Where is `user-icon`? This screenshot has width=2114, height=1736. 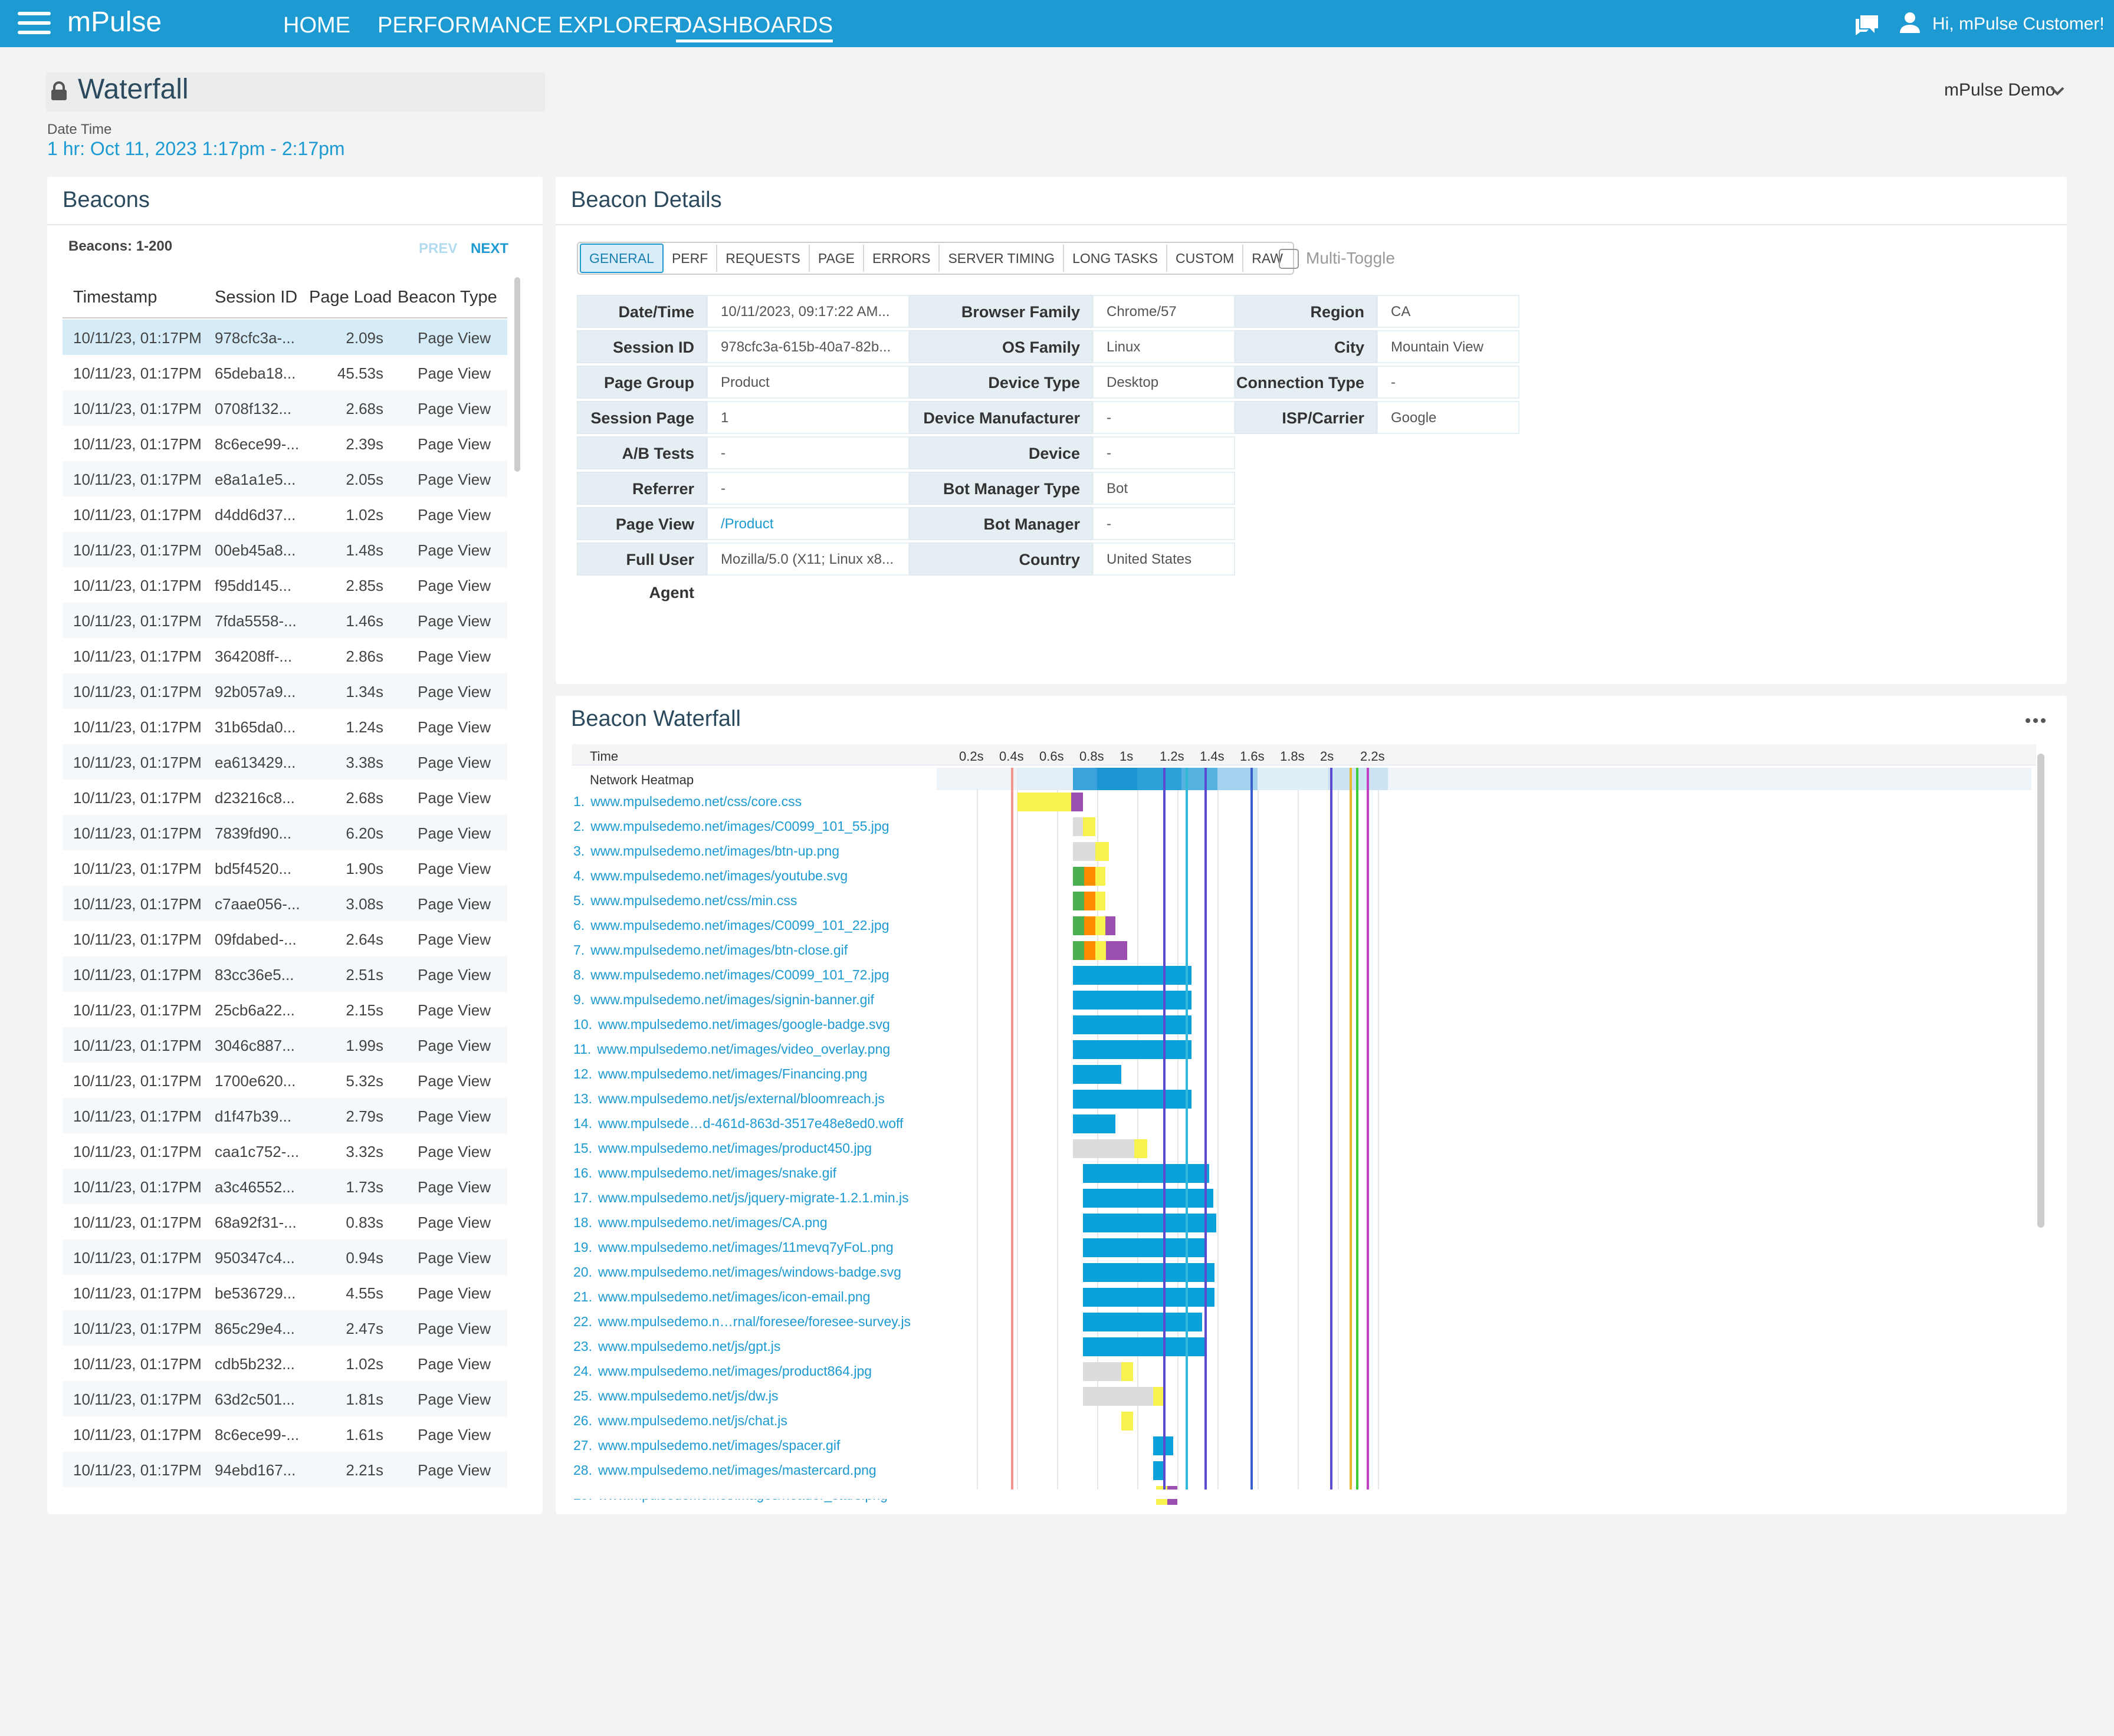 user-icon is located at coordinates (1910, 23).